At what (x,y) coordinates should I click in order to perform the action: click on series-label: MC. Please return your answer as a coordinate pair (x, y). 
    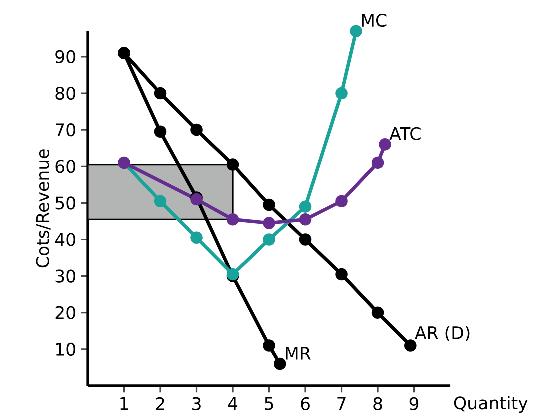
    Looking at the image, I should click on (374, 21).